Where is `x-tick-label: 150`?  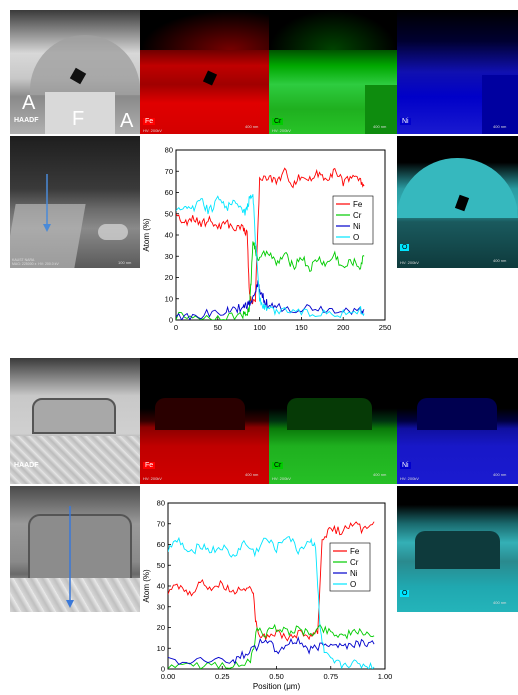
x-tick-label: 150 is located at coordinates (301, 327).